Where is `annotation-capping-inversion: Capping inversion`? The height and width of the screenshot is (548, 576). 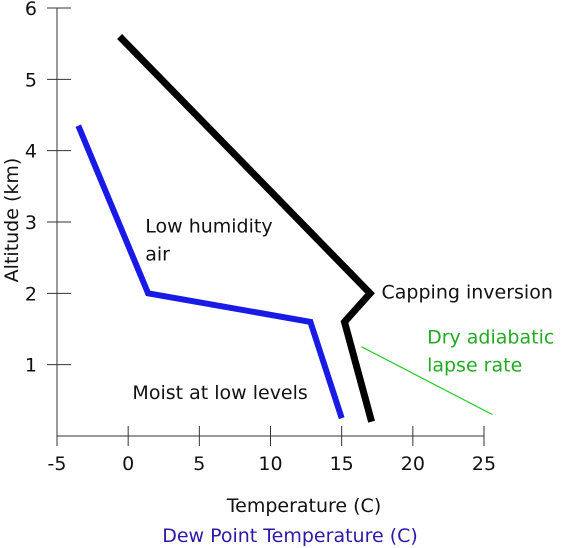 annotation-capping-inversion: Capping inversion is located at coordinates (467, 292).